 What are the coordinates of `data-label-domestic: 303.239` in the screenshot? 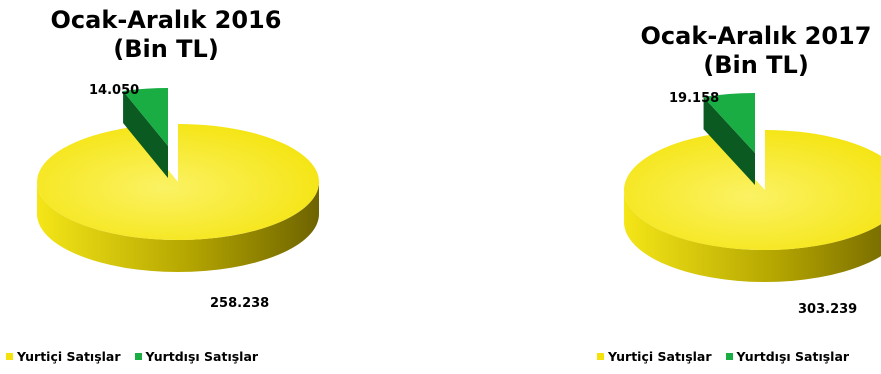 It's located at (828, 309).